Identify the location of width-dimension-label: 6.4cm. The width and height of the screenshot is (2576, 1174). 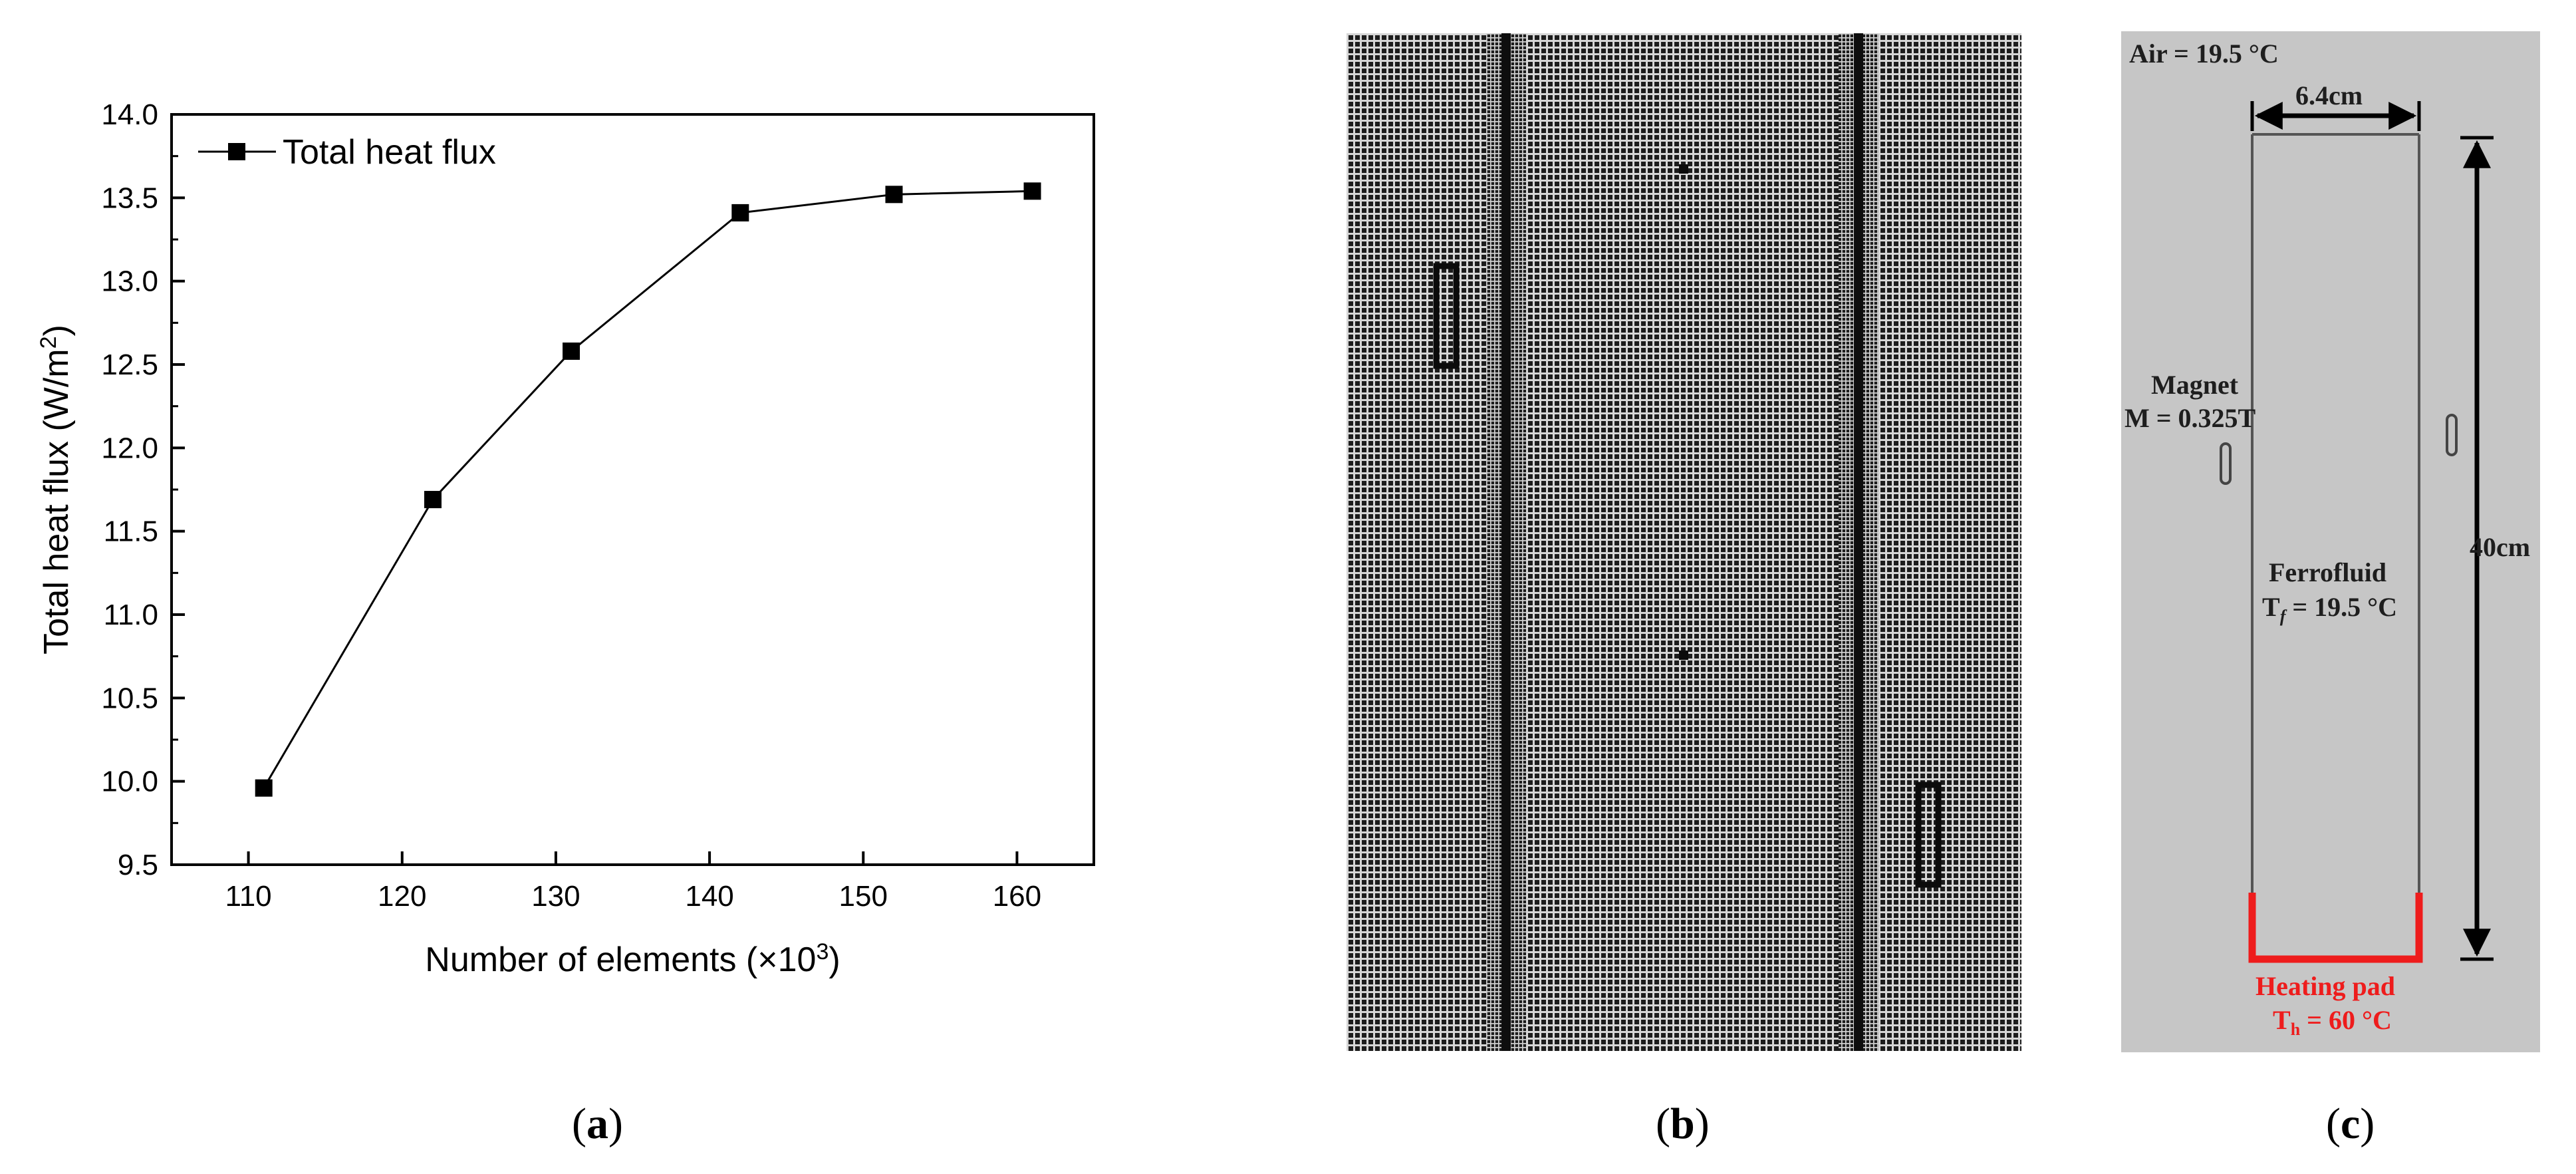
(2329, 95).